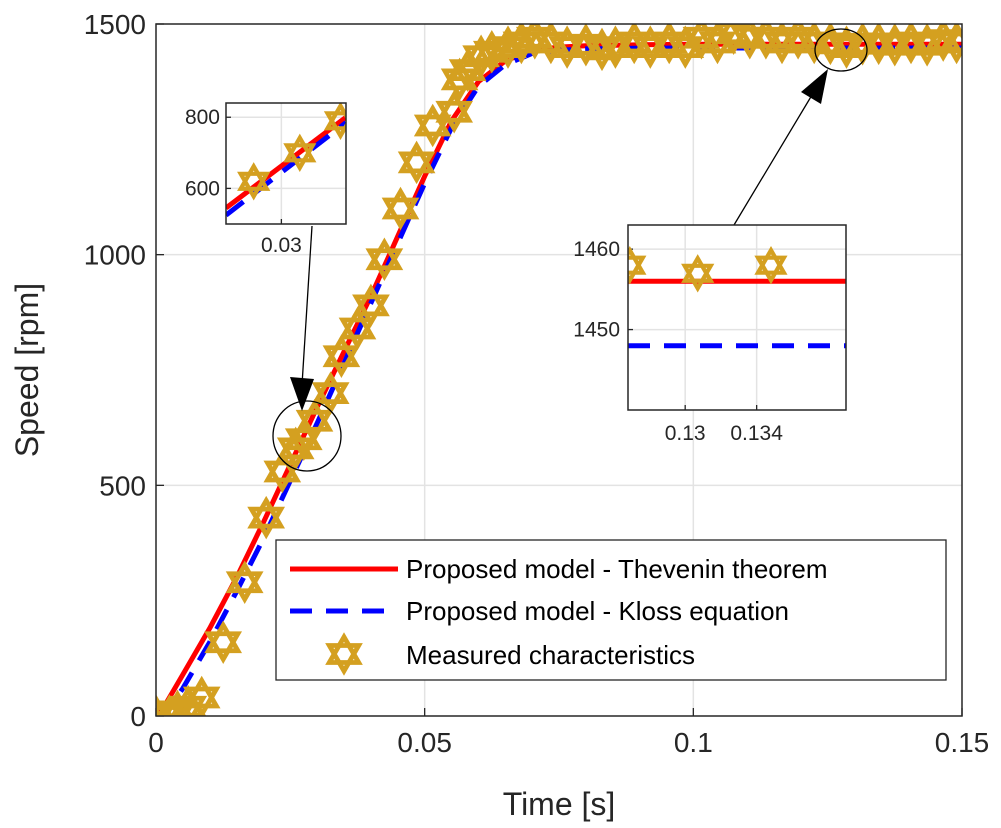 Image resolution: width=1001 pixels, height=828 pixels. I want to click on legend-label-measured: Measured characteristics, so click(550, 655).